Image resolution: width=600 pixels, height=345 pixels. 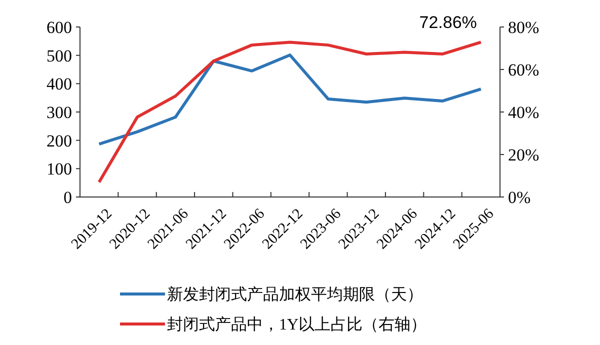 I want to click on y2-tick-label: 0%, so click(x=519, y=197).